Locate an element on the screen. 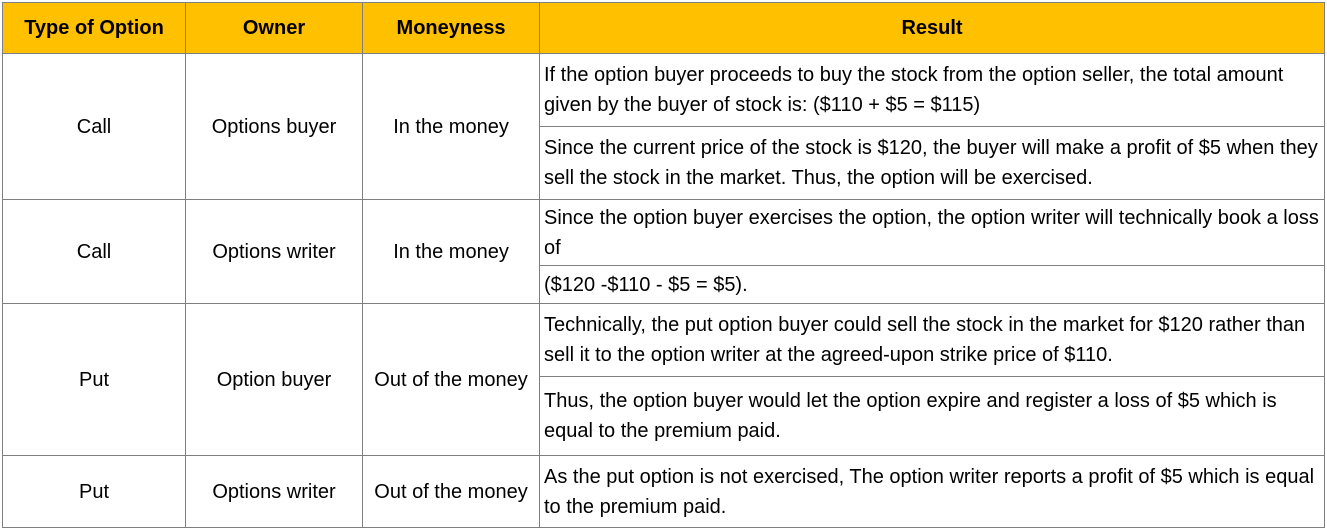 The image size is (1327, 529). header-type-of-option: Type of Option is located at coordinates (94, 28).